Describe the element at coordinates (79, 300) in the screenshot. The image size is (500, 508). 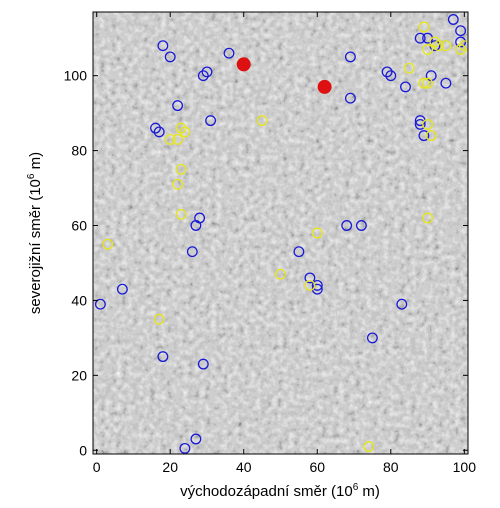
I see `y-tick-label: 40` at that location.